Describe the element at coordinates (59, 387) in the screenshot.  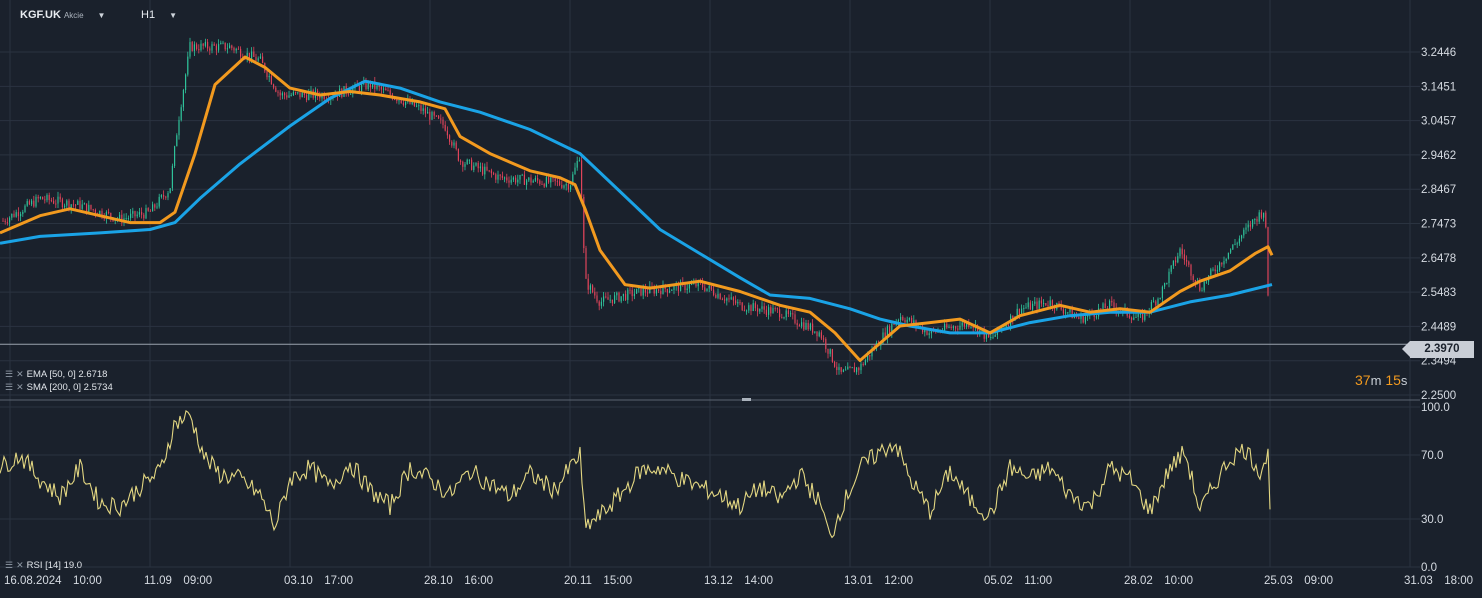
I see `sma-legend: ☰ ✕ SMA [200, 0] 2.5734` at that location.